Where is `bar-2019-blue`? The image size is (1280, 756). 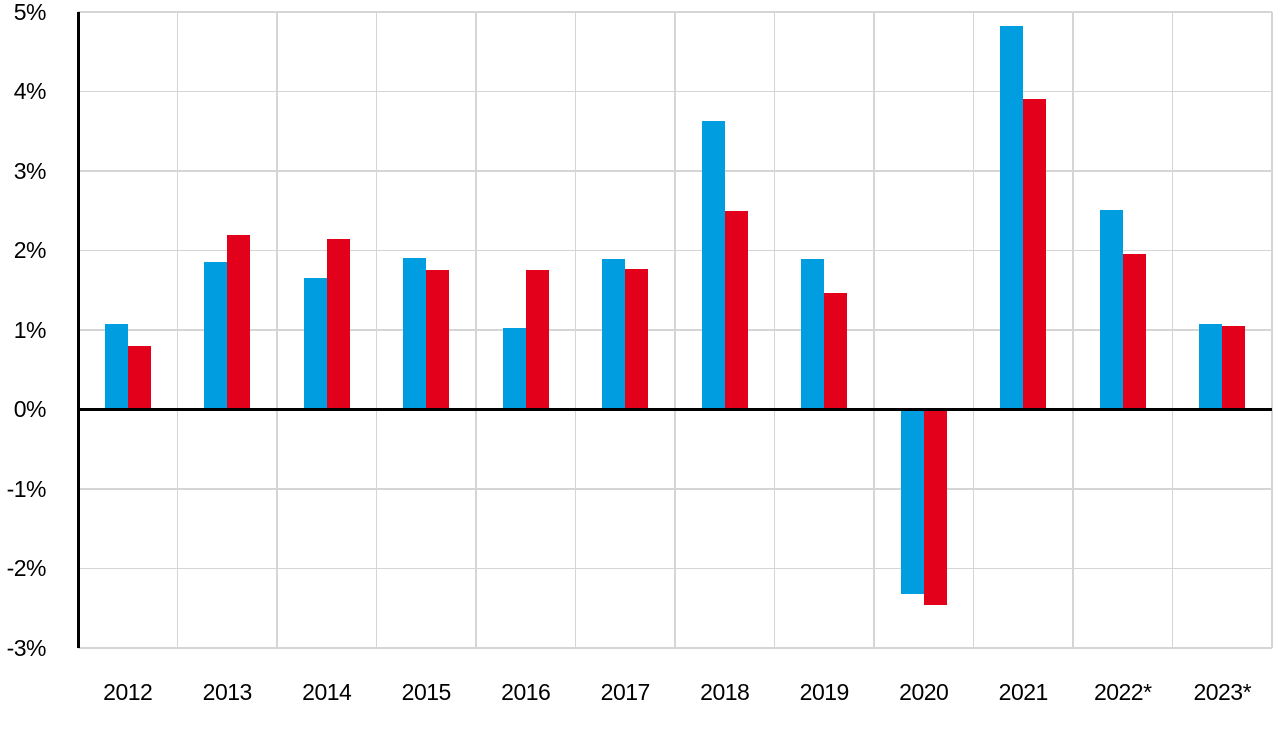
bar-2019-blue is located at coordinates (813, 334).